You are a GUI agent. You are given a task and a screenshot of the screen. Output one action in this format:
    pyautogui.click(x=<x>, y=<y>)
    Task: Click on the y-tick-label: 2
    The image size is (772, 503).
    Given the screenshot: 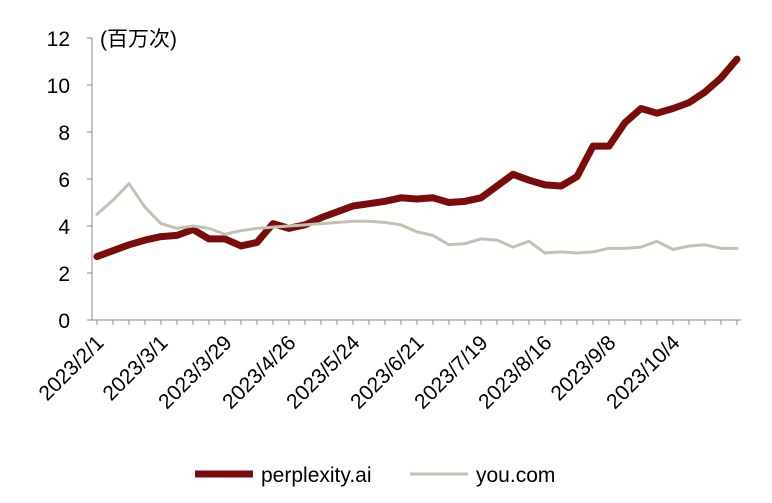 What is the action you would take?
    pyautogui.click(x=64, y=274)
    